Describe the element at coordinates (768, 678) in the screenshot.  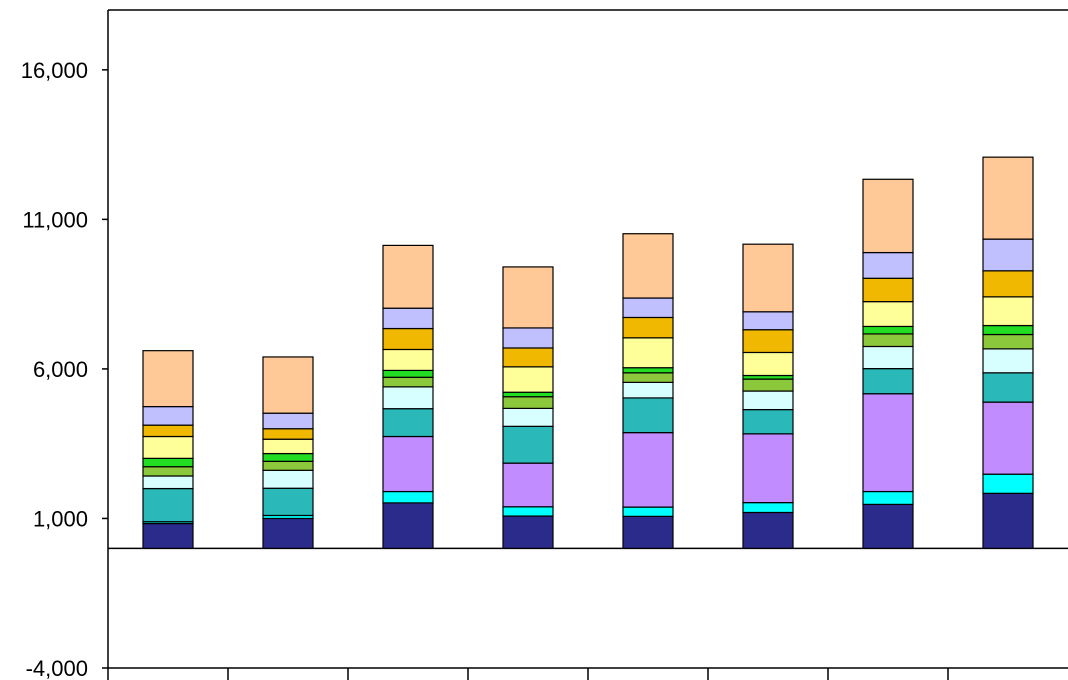
I see `x-category-label: 06/2Q` at that location.